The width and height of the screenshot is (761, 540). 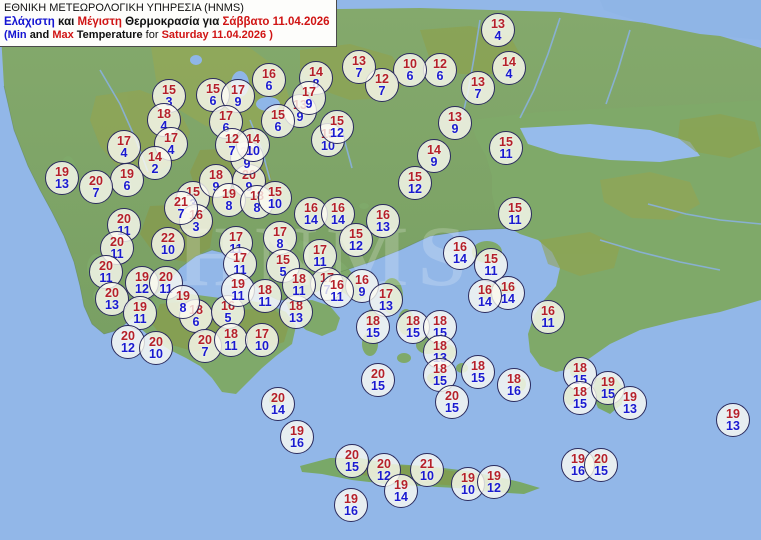 I want to click on station-marker: 12 7, so click(x=382, y=85).